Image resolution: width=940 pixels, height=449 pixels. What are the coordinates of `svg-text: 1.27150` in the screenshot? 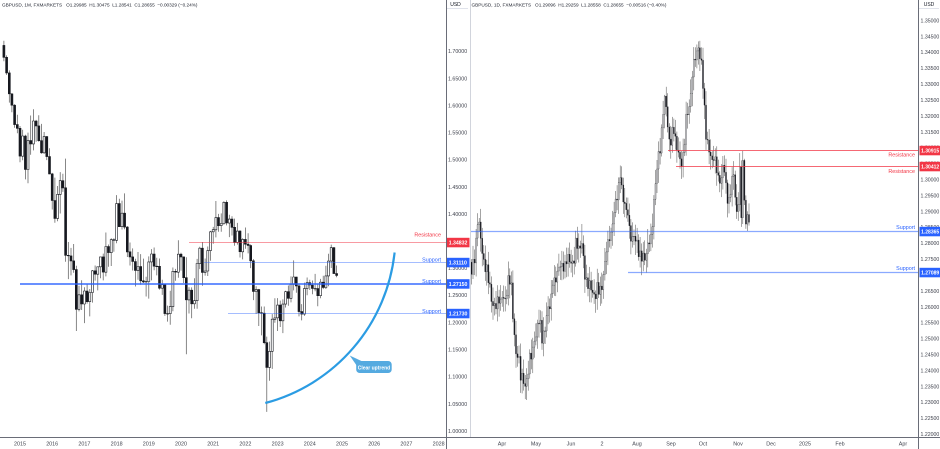 It's located at (458, 285).